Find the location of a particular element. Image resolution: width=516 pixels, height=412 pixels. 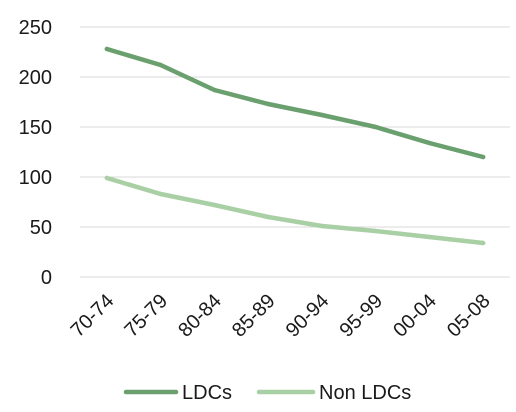

x-tick-label-95-99: 95-99 is located at coordinates (361, 316).